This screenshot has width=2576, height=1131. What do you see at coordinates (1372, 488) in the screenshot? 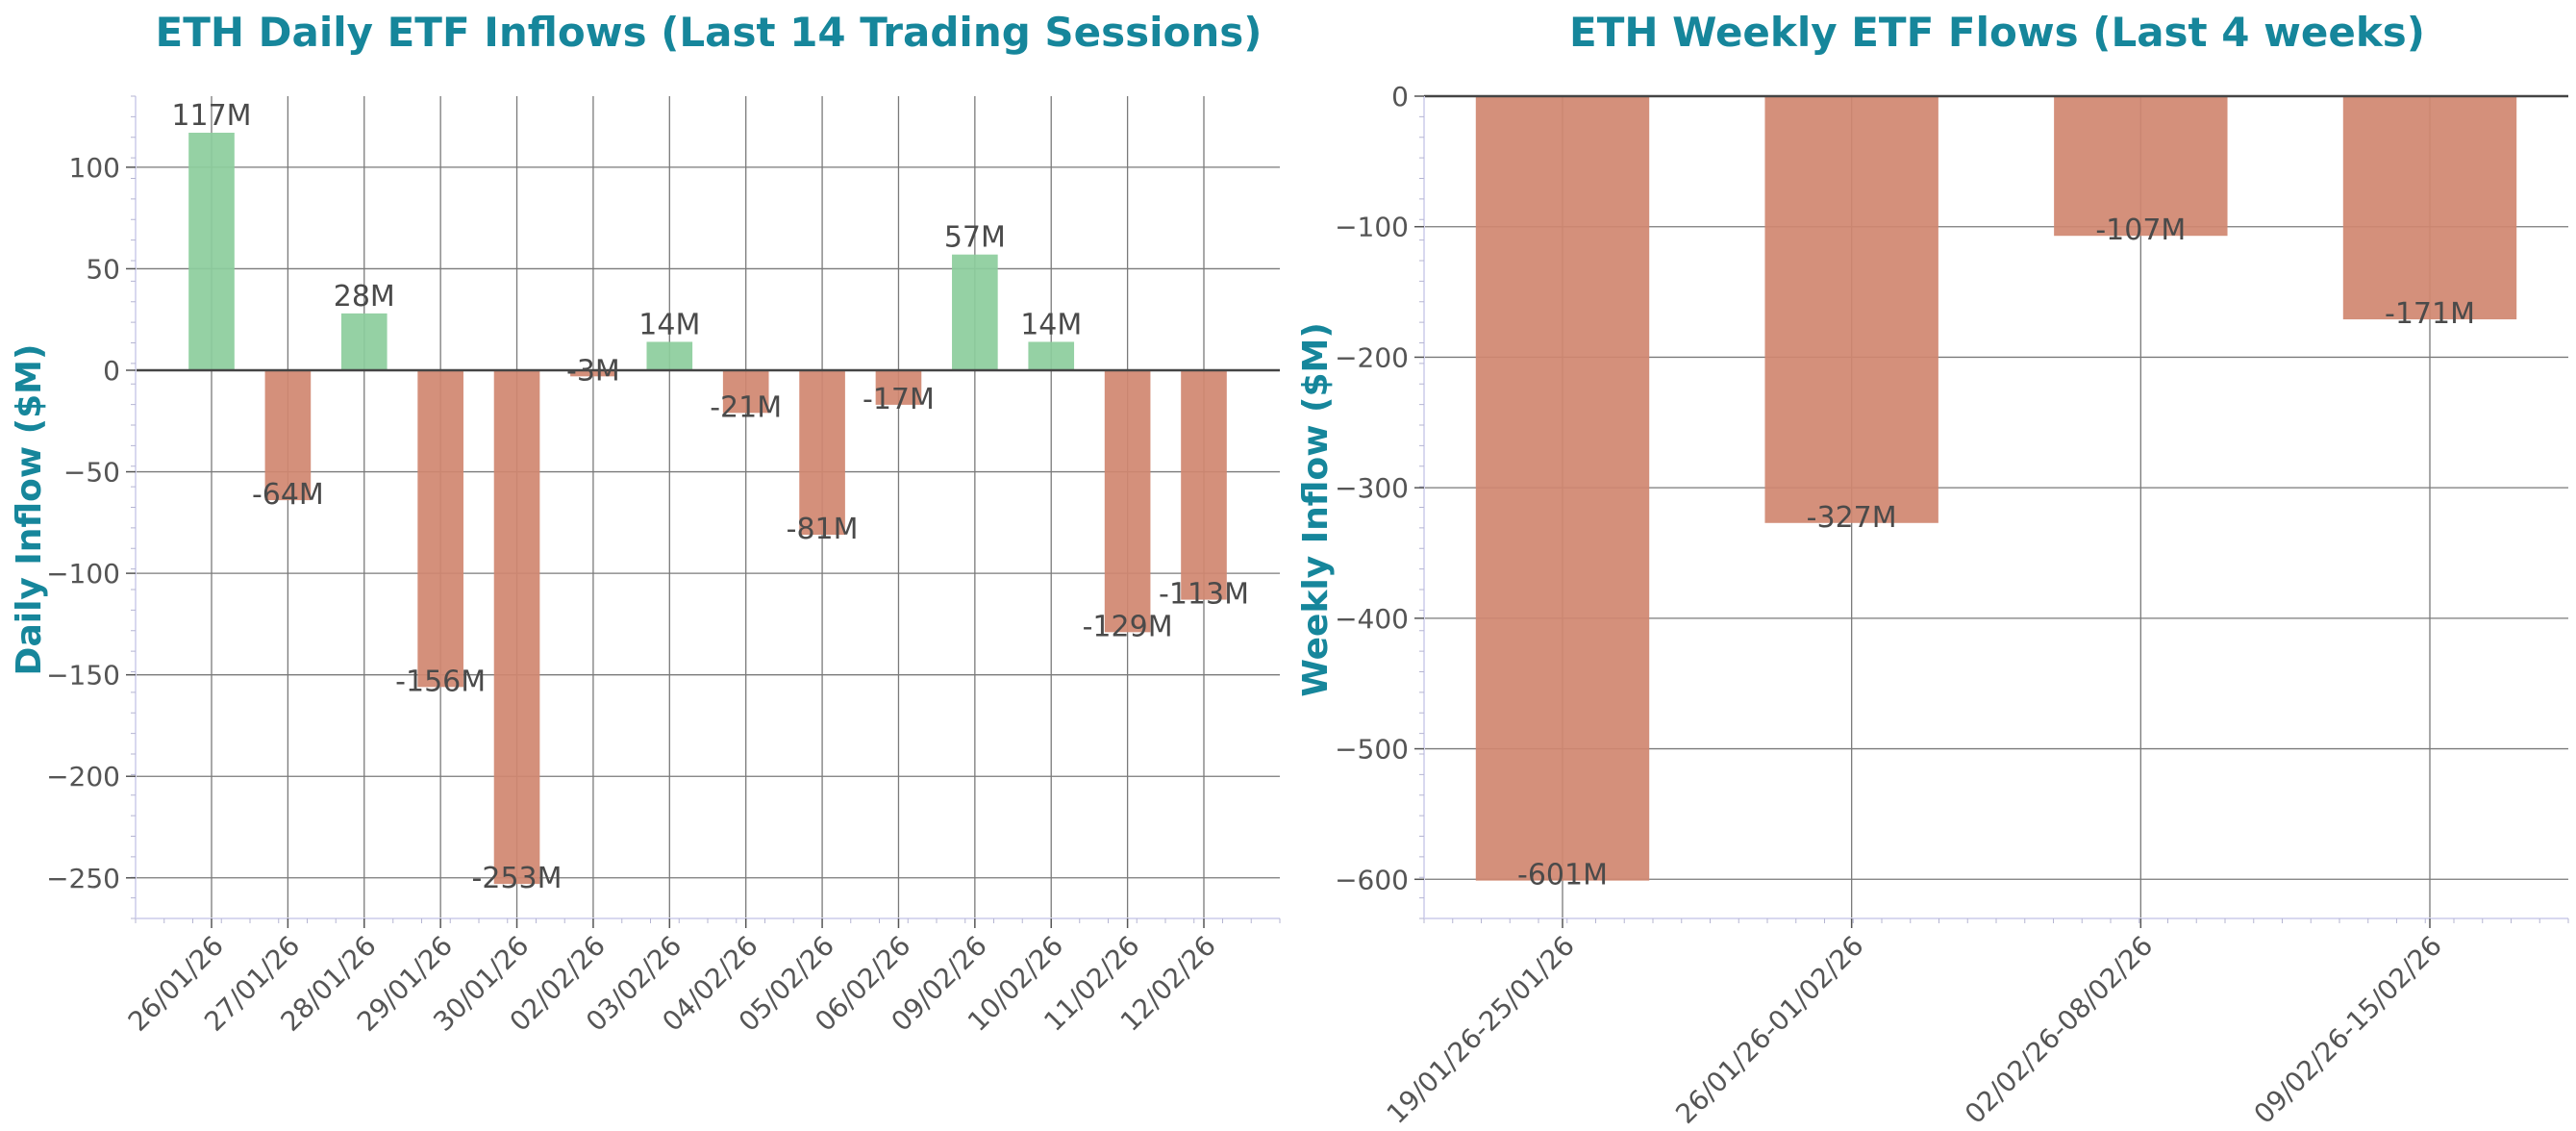
I see `y-tick-label: −300` at bounding box center [1372, 488].